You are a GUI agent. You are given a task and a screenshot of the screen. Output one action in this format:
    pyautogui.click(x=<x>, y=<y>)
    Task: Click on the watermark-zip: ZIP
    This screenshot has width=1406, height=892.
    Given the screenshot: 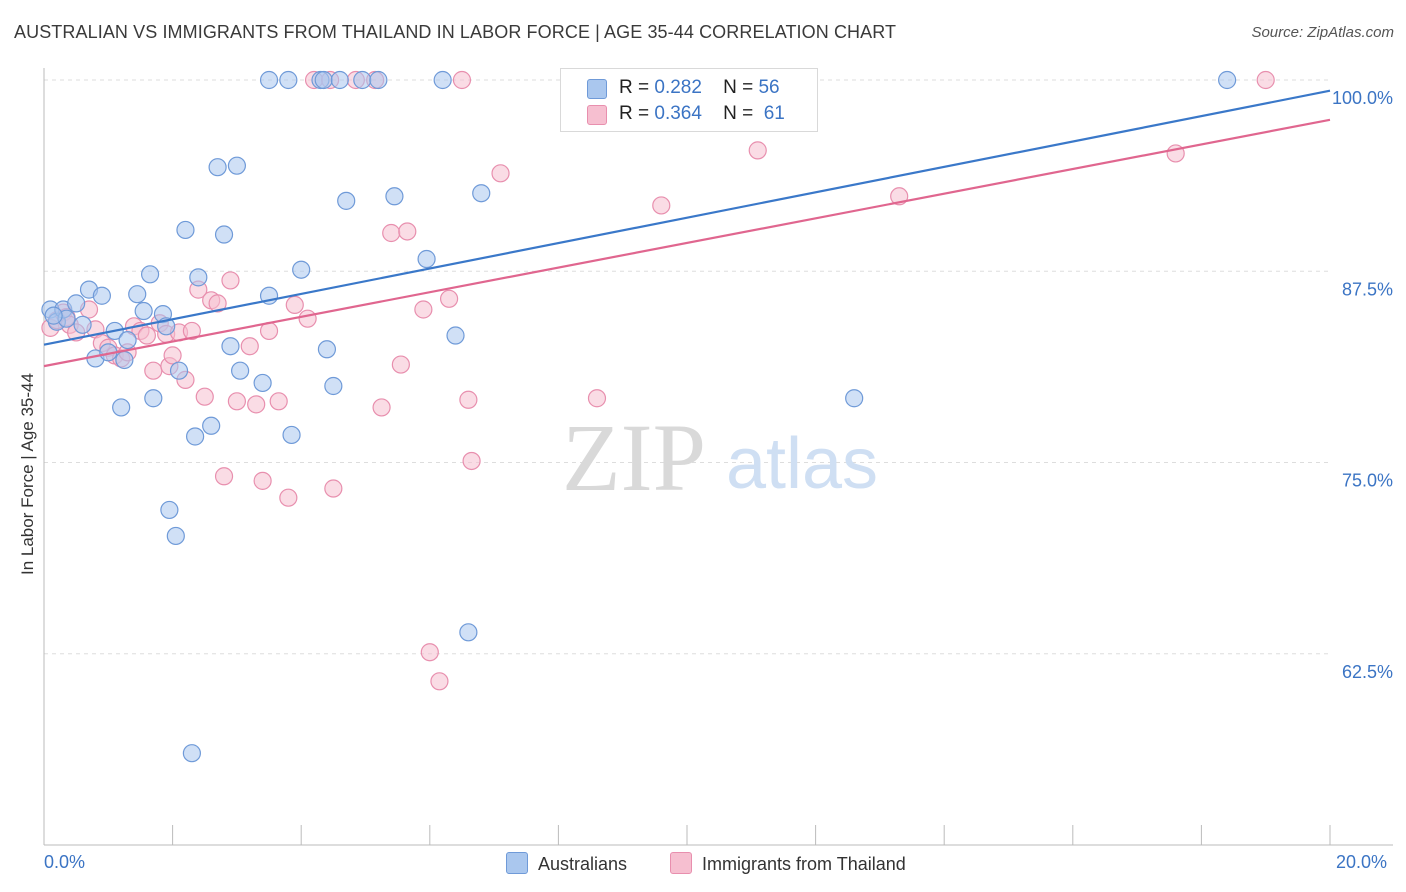 What is the action you would take?
    pyautogui.click(x=634, y=457)
    